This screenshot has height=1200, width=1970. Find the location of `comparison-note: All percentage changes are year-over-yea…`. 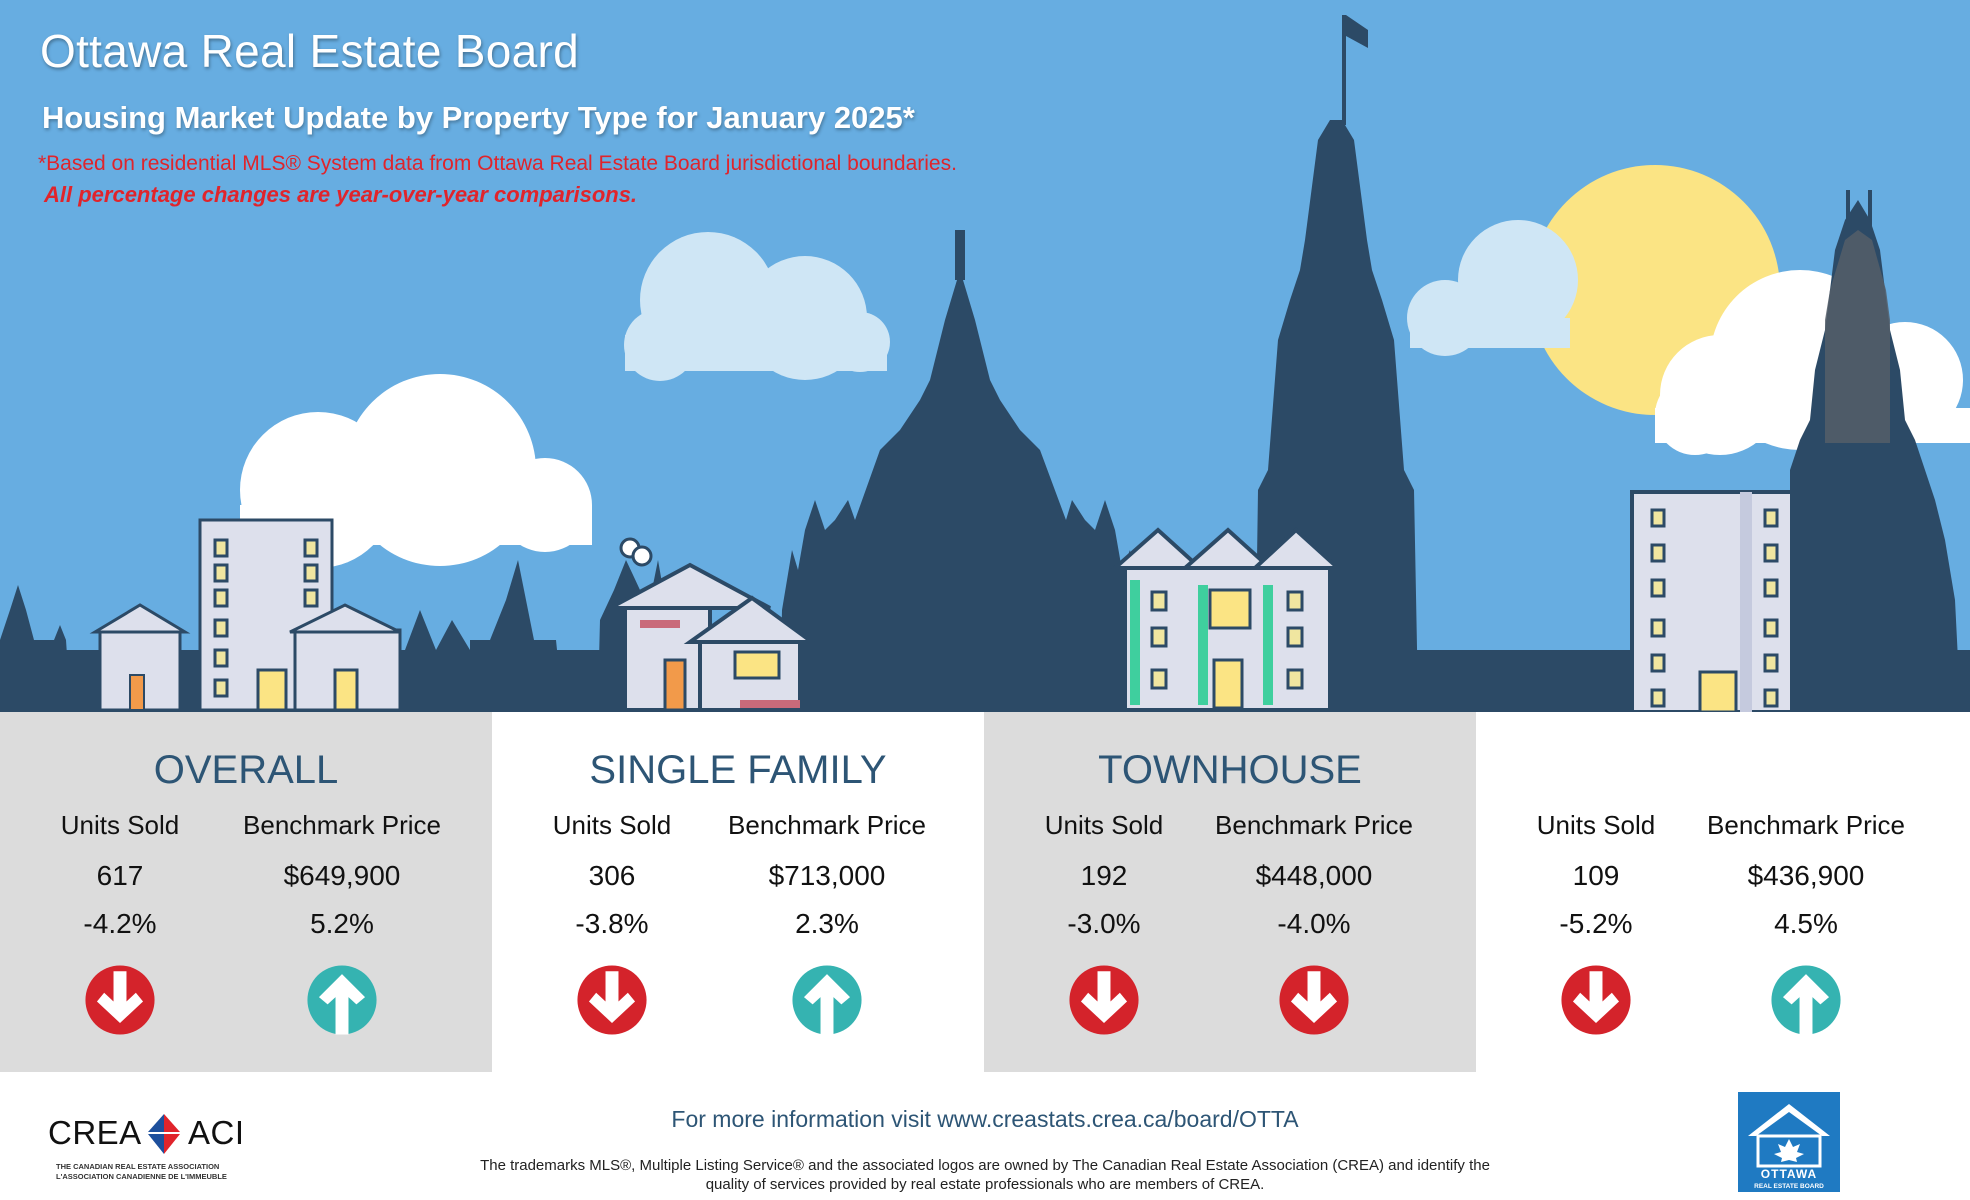

comparison-note: All percentage changes are year-over-yea… is located at coordinates (341, 194).